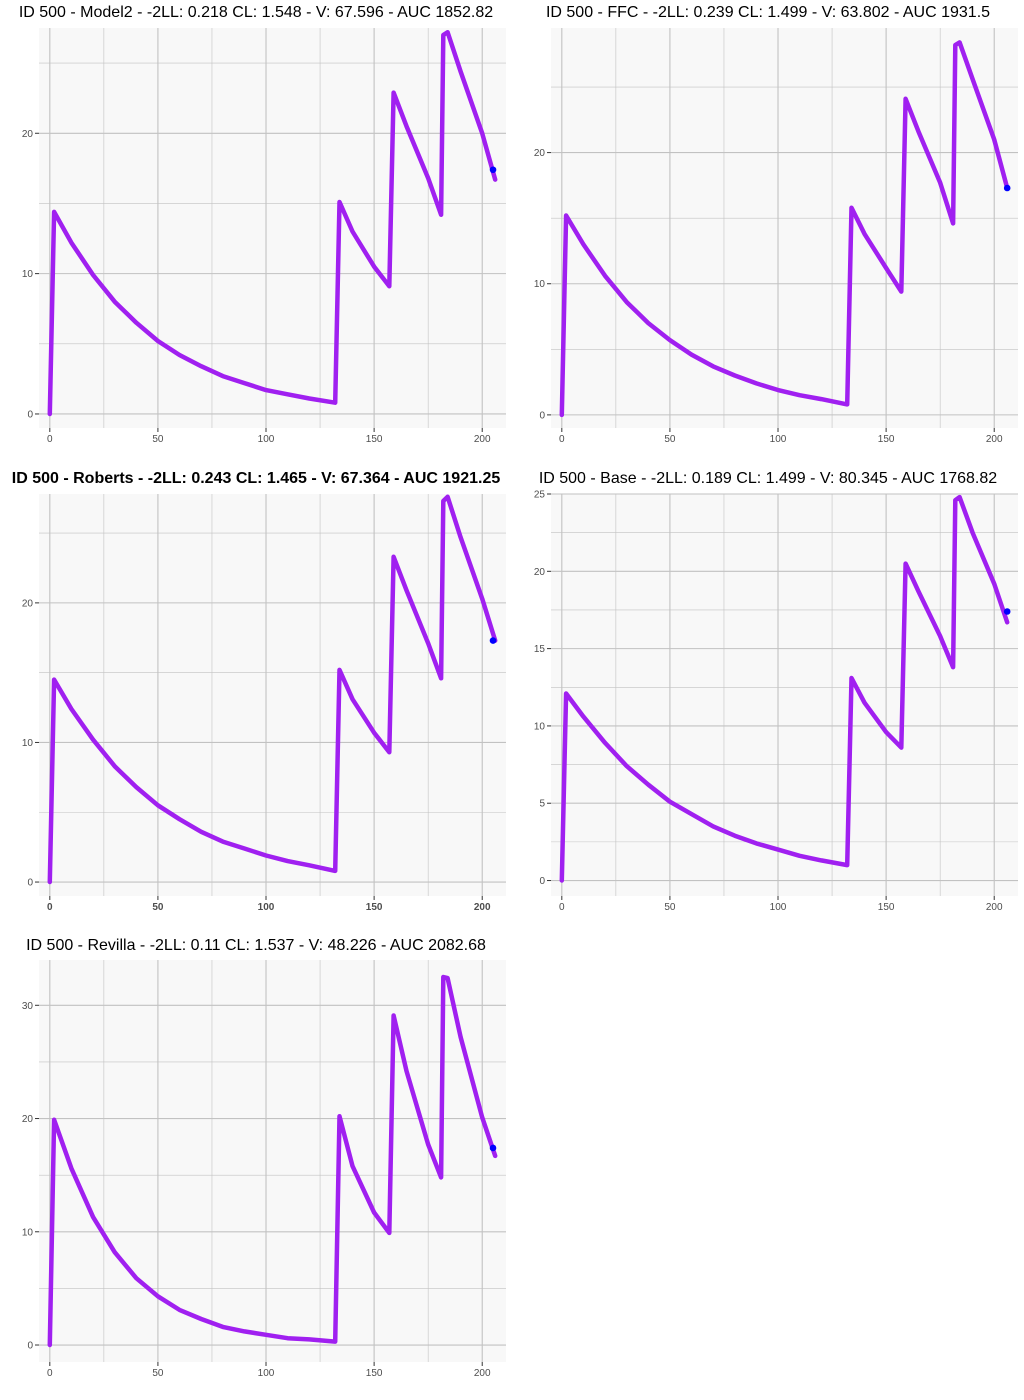 The height and width of the screenshot is (1400, 1024). What do you see at coordinates (542, 804) in the screenshot?
I see `y-tick-label: 5` at bounding box center [542, 804].